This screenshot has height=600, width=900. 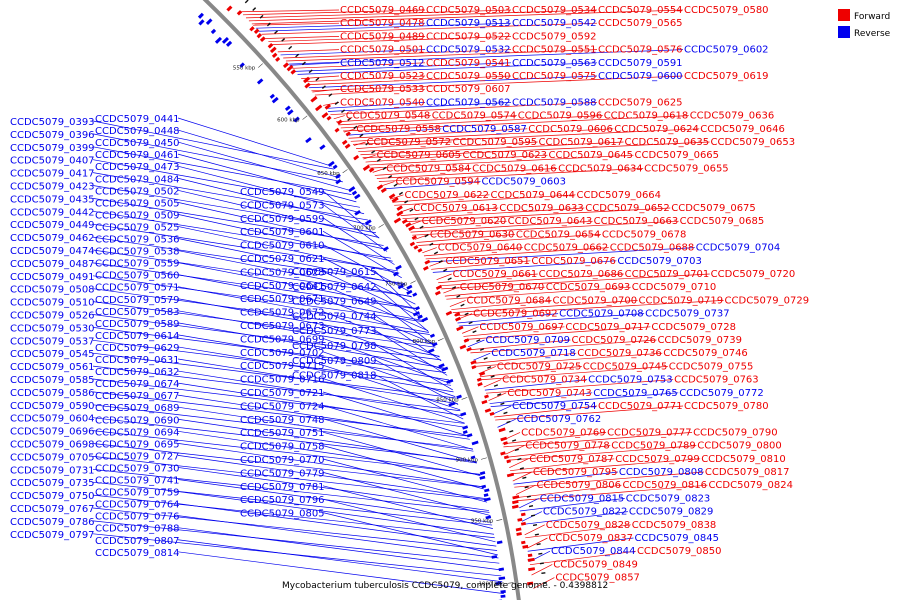 What do you see at coordinates (137, 541) in the screenshot?
I see `gene-label: CCDC5079_0807` at bounding box center [137, 541].